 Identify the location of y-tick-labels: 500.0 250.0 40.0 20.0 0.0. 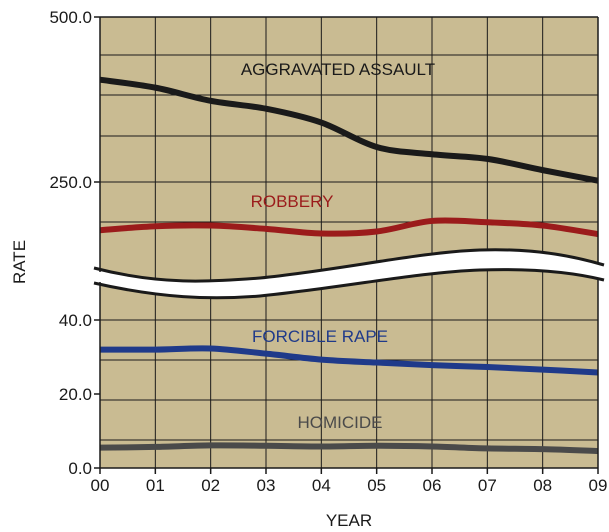
(74, 243).